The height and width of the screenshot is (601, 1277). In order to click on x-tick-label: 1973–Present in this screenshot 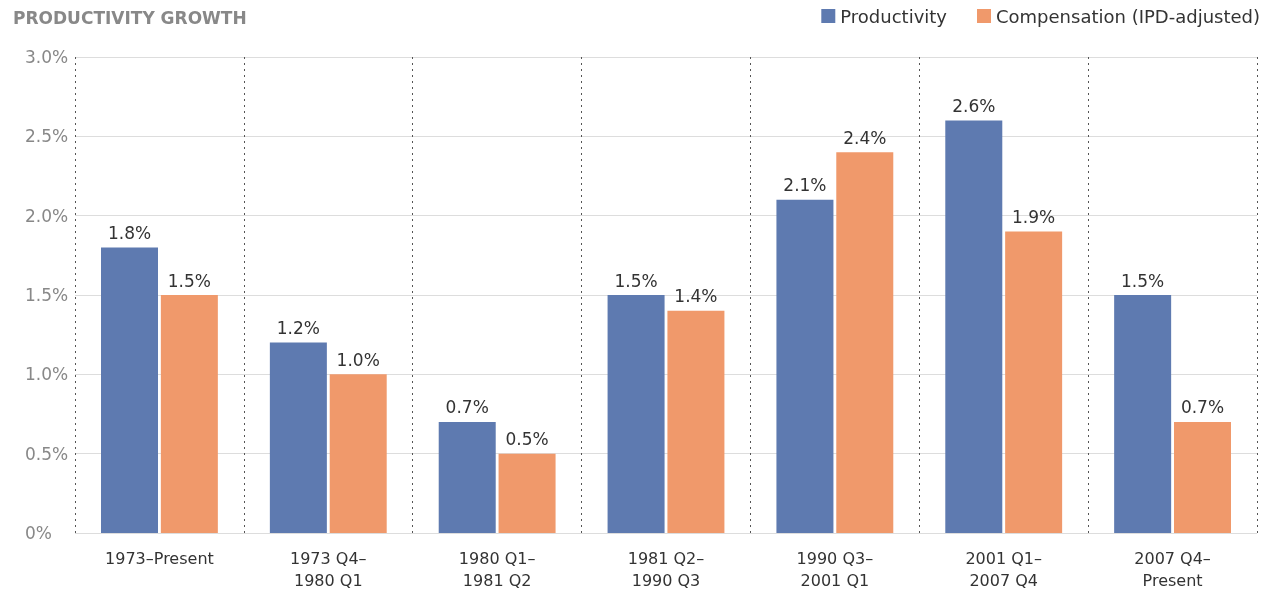, I will do `click(159, 558)`.